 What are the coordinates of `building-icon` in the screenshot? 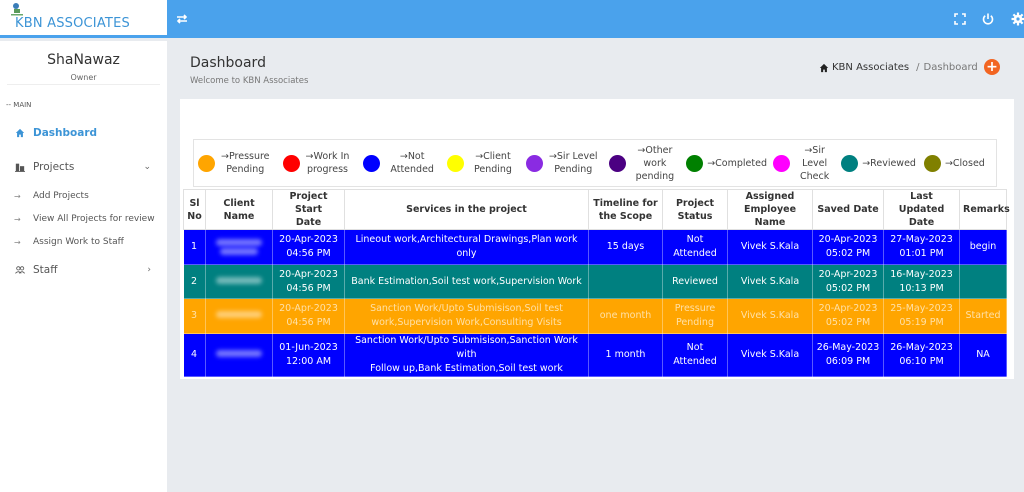 It's located at (20, 167).